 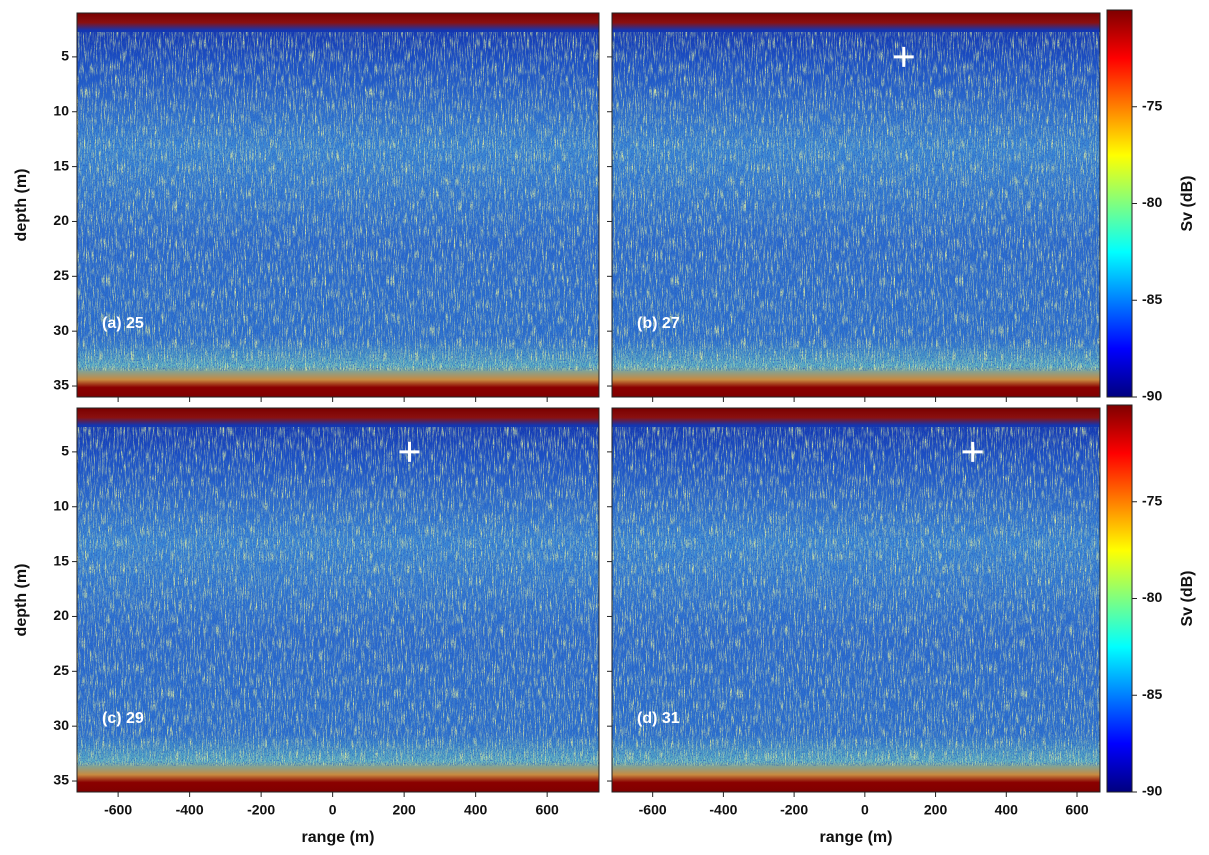 What do you see at coordinates (123, 323) in the screenshot?
I see `panel-label: (a) 25` at bounding box center [123, 323].